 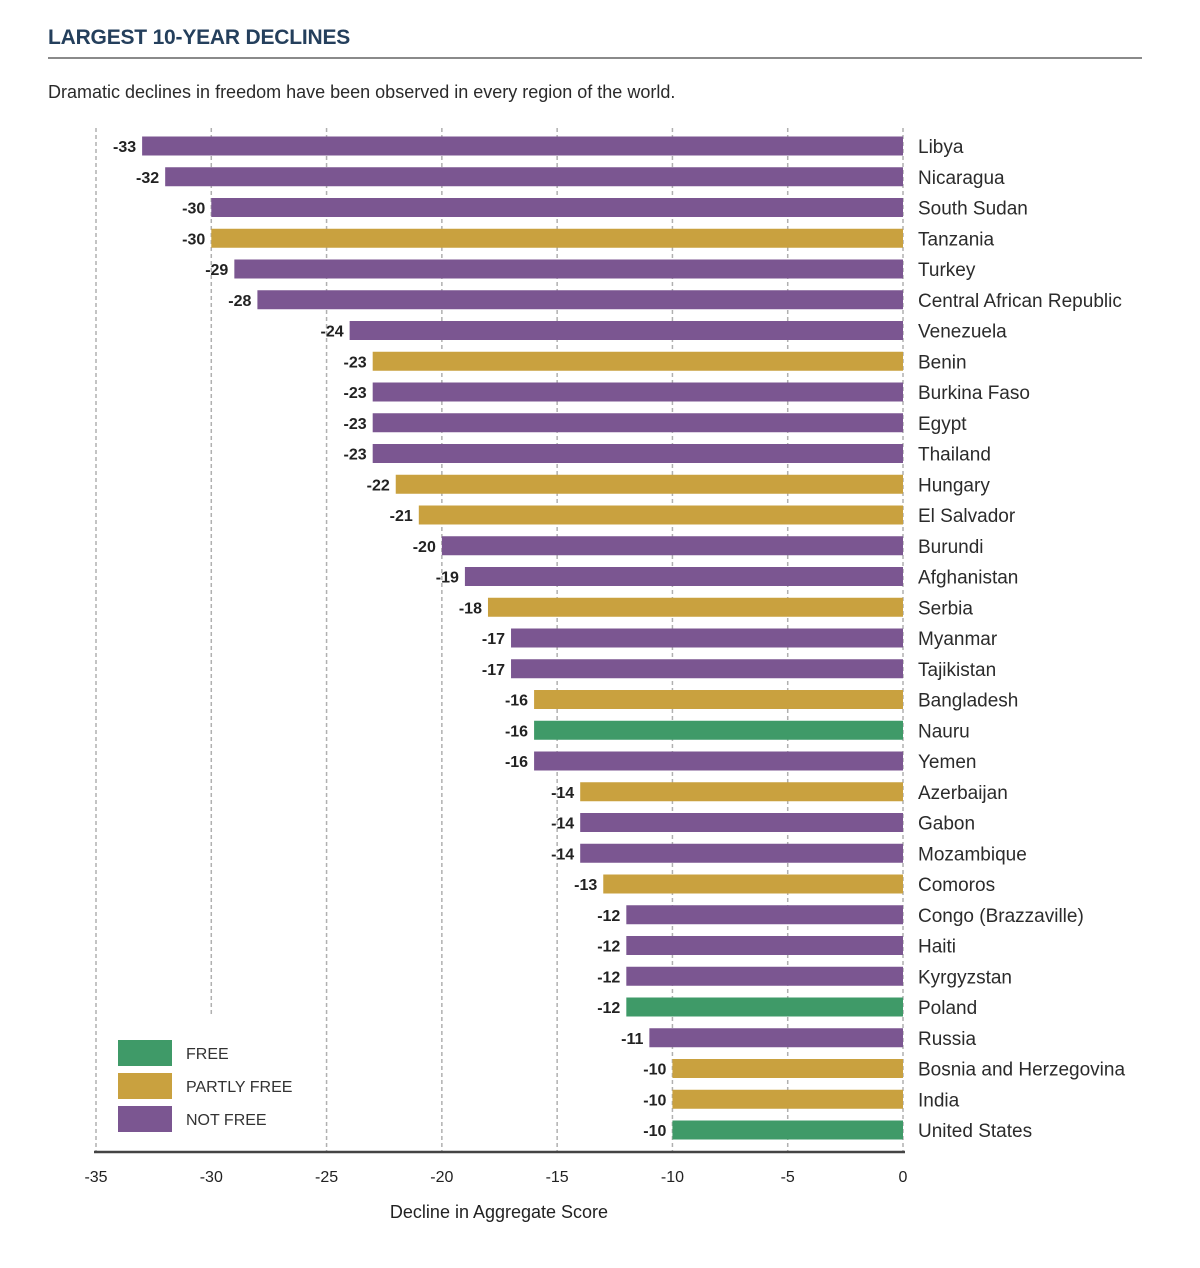 I want to click on value-label: -21, so click(x=401, y=516).